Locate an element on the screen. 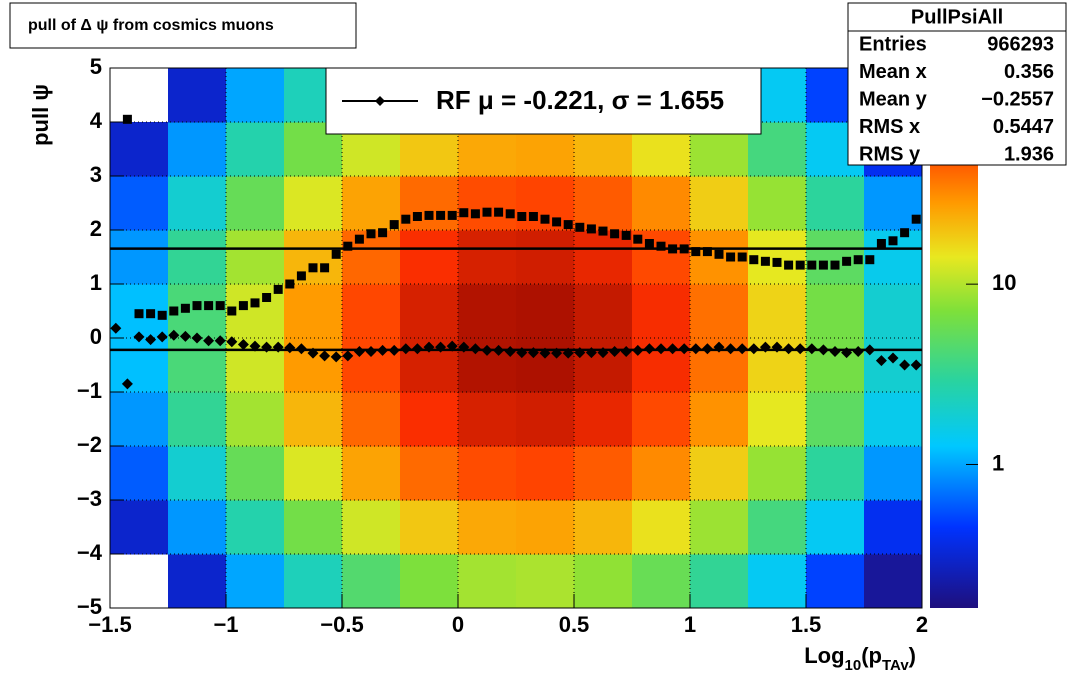  stats-value: 1.936 is located at coordinates (1029, 154).